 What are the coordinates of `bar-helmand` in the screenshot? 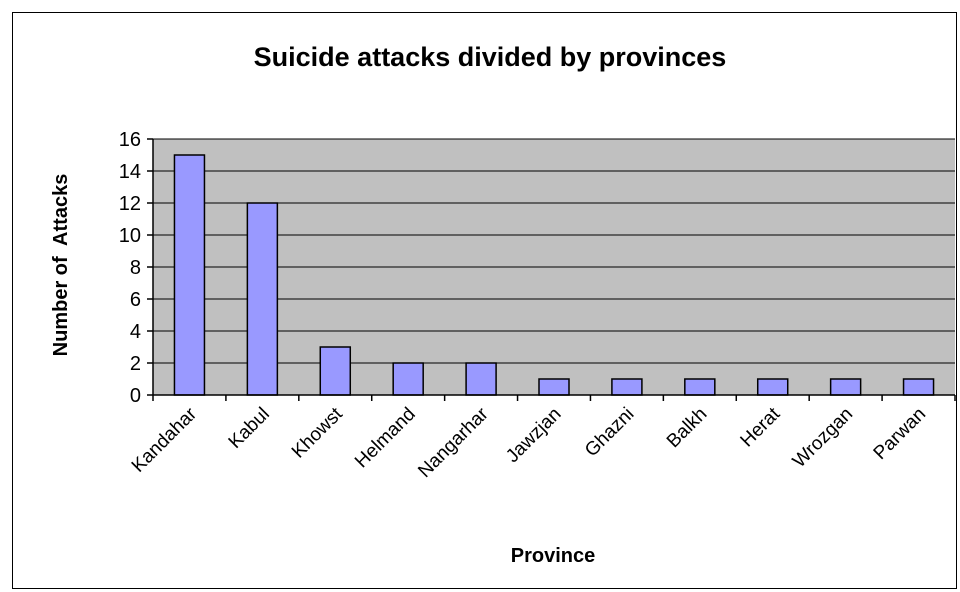 It's located at (408, 379).